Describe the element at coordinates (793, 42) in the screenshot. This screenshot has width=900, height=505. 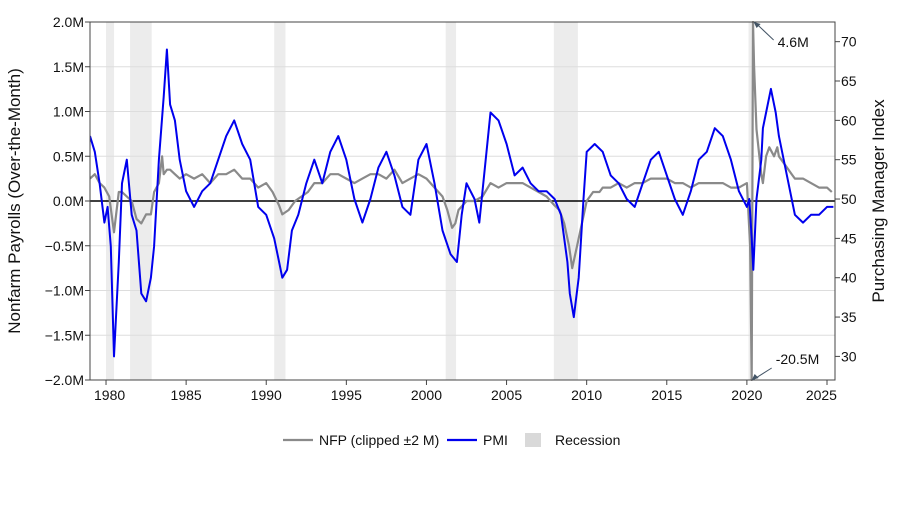
I see `annotation-label: 4.6M` at that location.